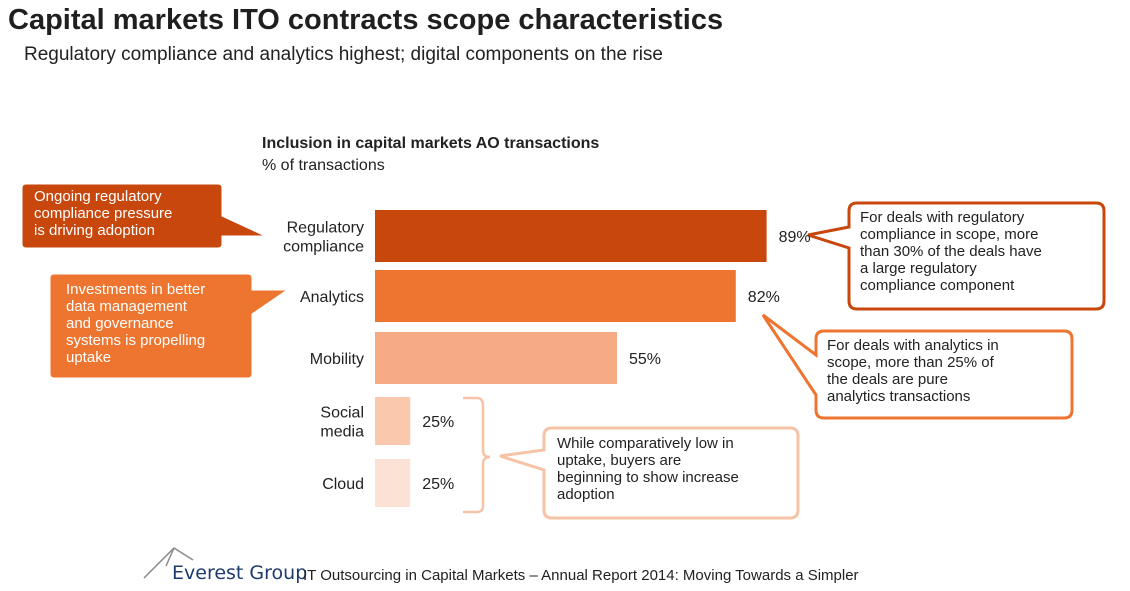 Image resolution: width=1130 pixels, height=591 pixels. What do you see at coordinates (619, 460) in the screenshot?
I see `callout-line: uptake, buyers are` at bounding box center [619, 460].